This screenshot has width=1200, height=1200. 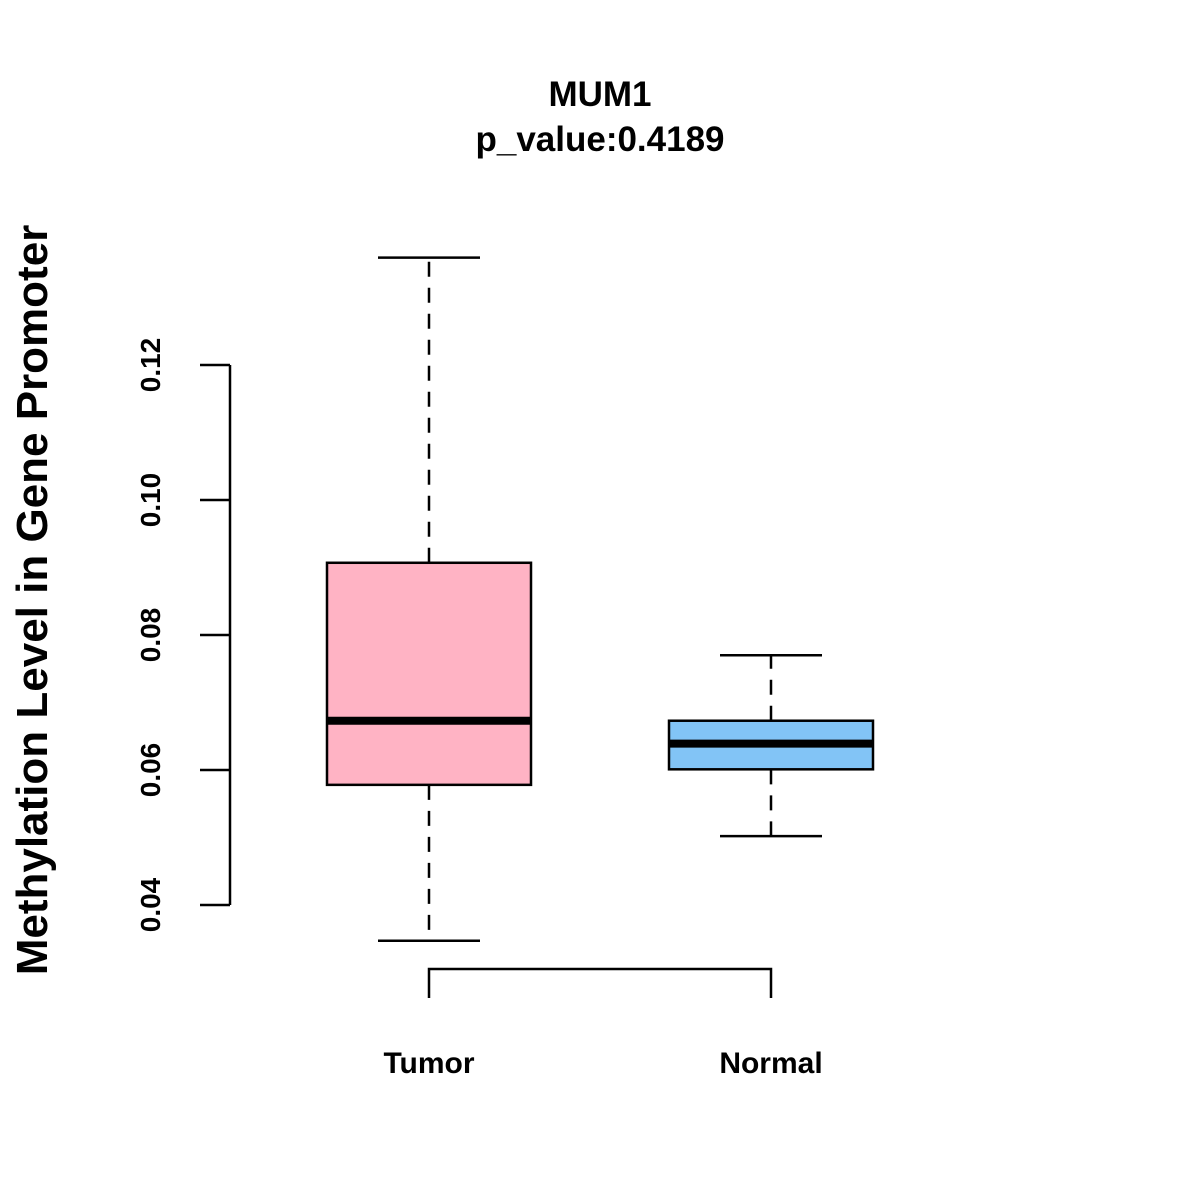 I want to click on box-body, so click(x=429, y=674).